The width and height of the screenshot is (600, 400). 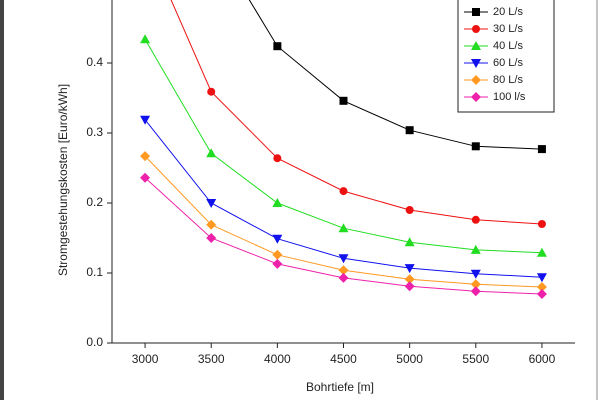 I want to click on x-tick-label: 3500, so click(x=211, y=359).